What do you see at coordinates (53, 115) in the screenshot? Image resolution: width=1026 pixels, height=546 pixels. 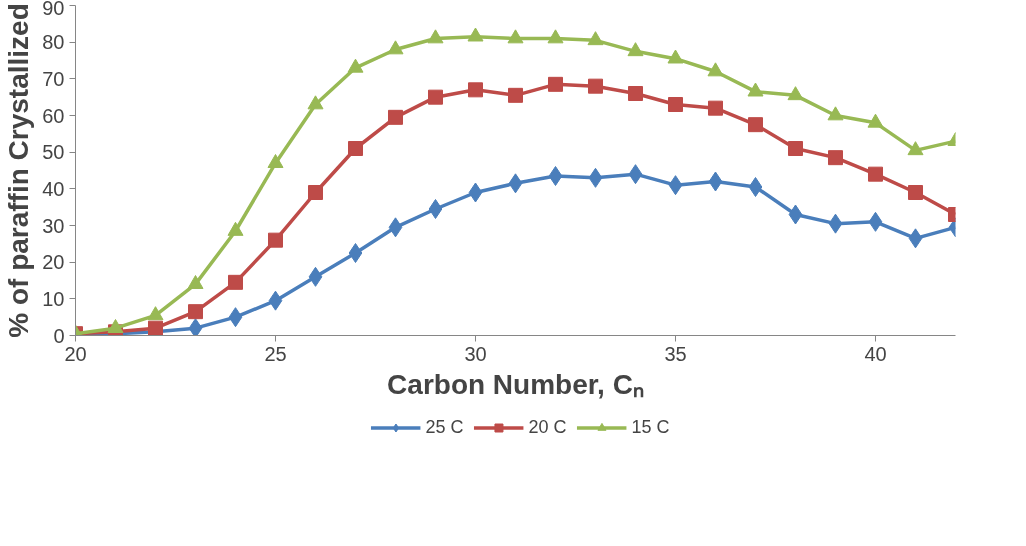 I see `y-tick-label: 60` at bounding box center [53, 115].